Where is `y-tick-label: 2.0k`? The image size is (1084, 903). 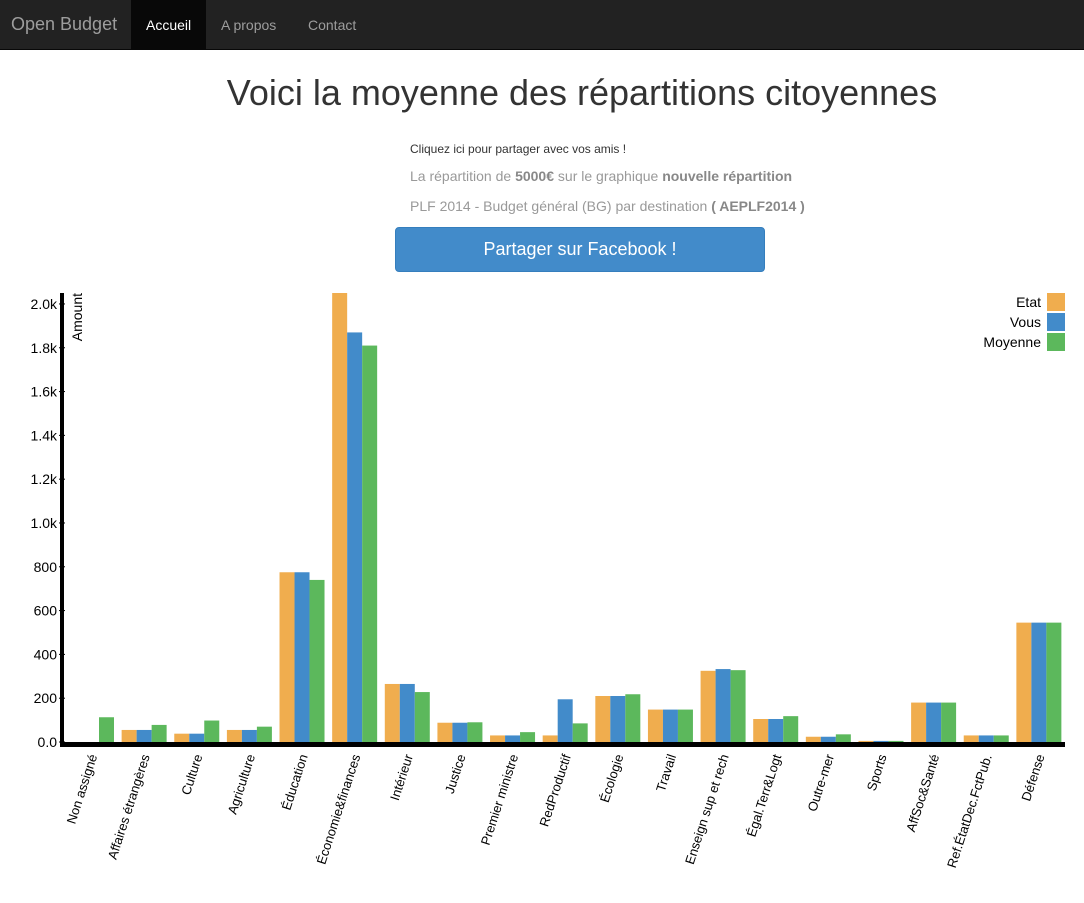
y-tick-label: 2.0k is located at coordinates (44, 304).